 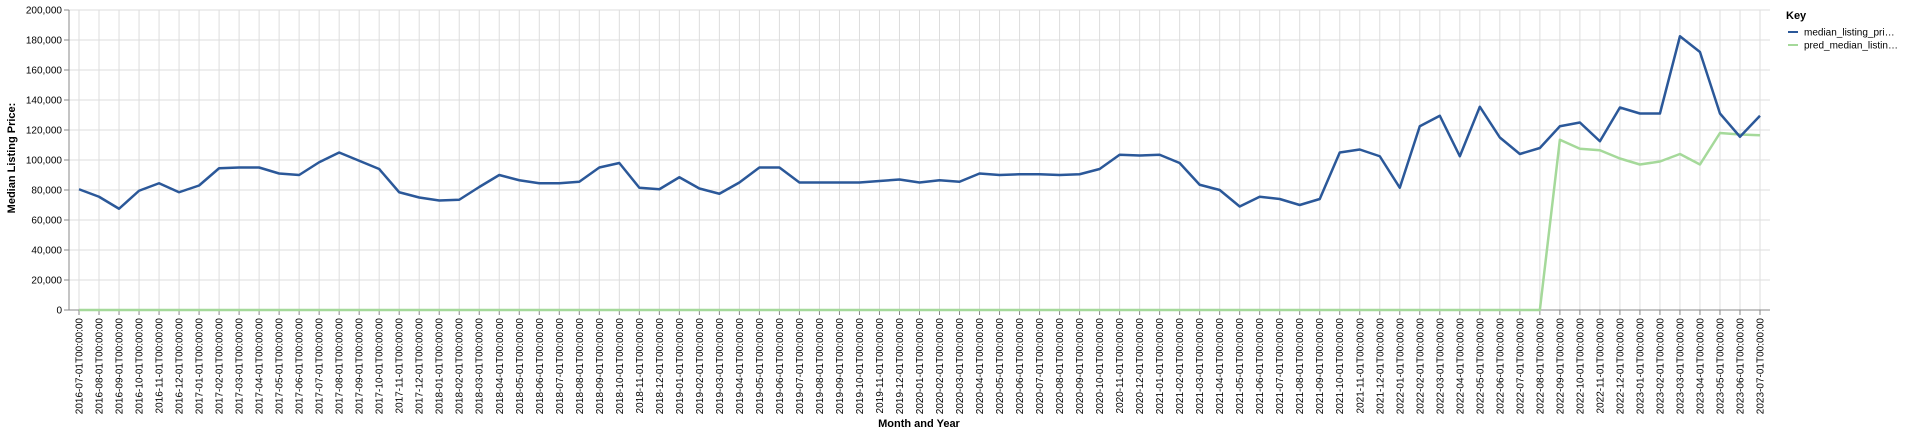 What do you see at coordinates (140, 366) in the screenshot?
I see `x-tick-label: 2016-10-01T00:00:00` at bounding box center [140, 366].